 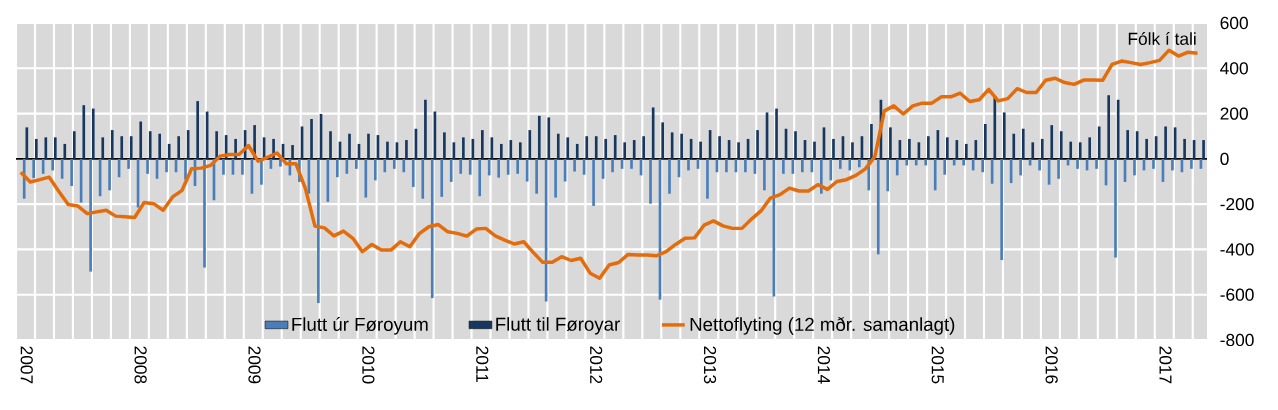 I want to click on legend-label: Flutt til Føroyar, so click(x=558, y=326).